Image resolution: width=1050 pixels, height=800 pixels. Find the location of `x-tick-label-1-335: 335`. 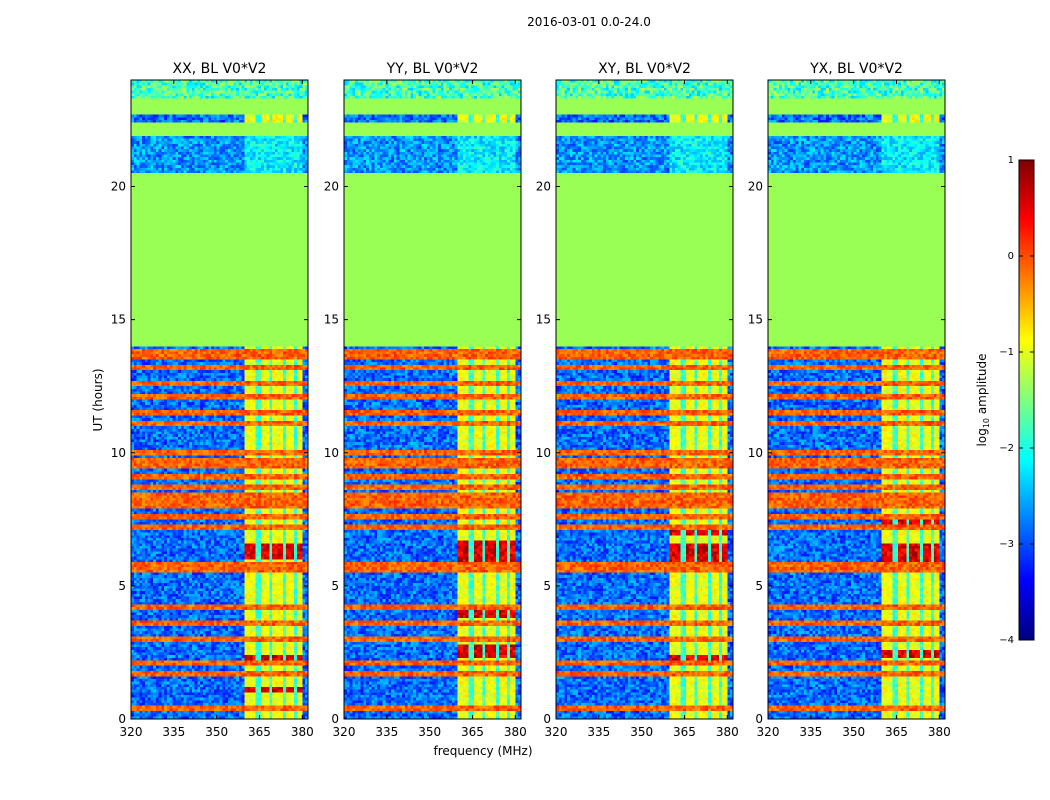

x-tick-label-1-335: 335 is located at coordinates (173, 732).